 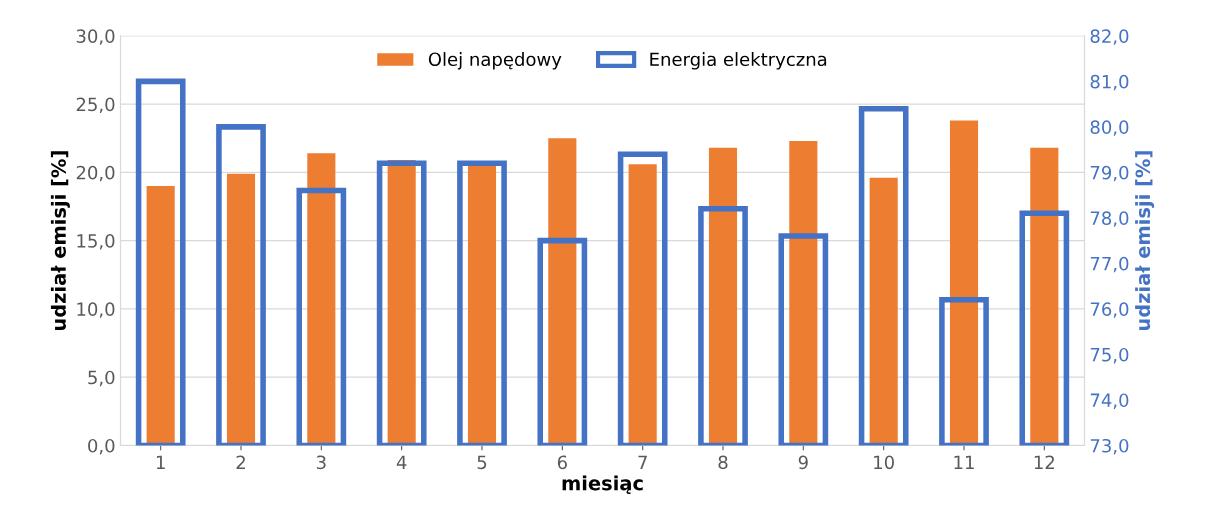 I want to click on y2-tick-label: 74,0, so click(x=1109, y=401).